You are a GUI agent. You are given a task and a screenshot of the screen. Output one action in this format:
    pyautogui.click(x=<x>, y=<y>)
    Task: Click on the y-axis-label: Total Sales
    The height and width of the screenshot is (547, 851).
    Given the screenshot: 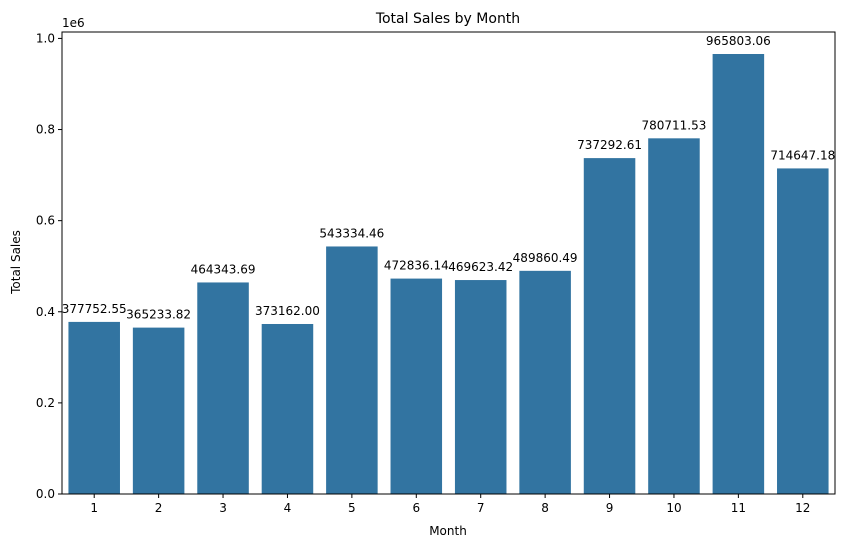 What is the action you would take?
    pyautogui.click(x=16, y=262)
    